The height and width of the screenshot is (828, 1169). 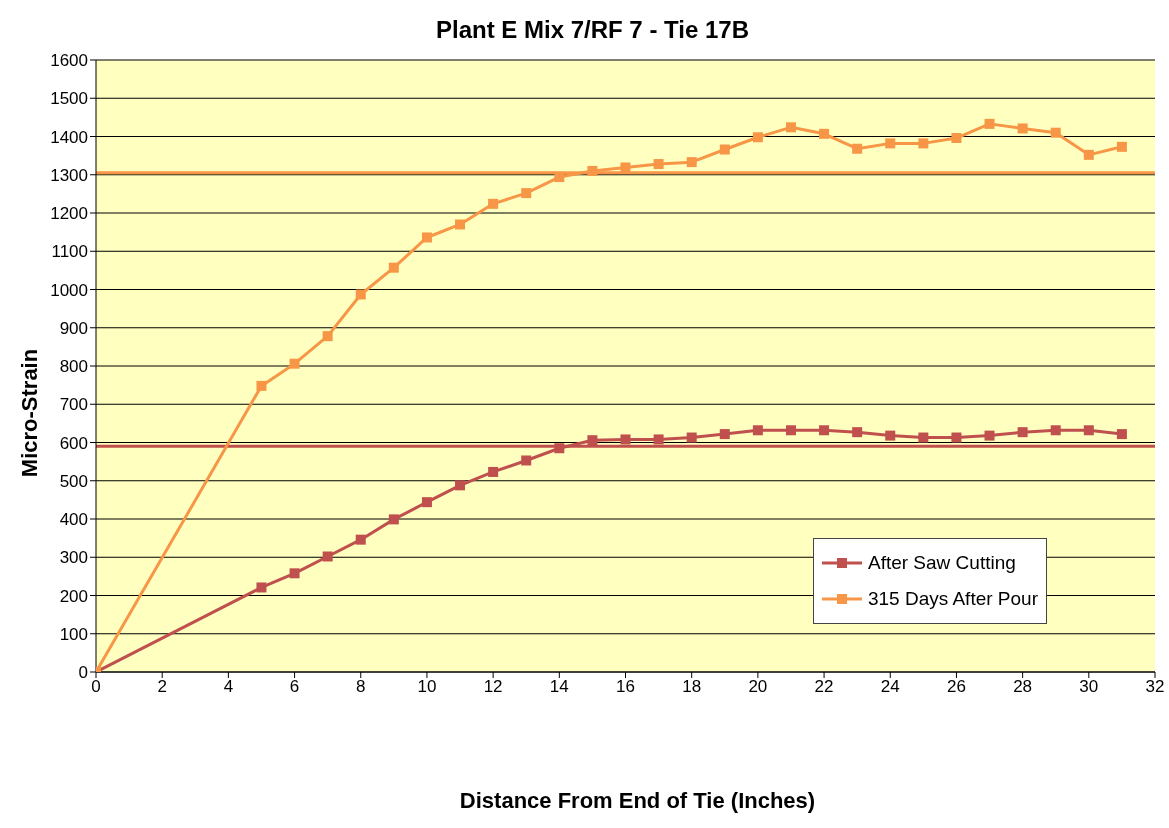 I want to click on x-tick-label: 4, so click(x=228, y=687).